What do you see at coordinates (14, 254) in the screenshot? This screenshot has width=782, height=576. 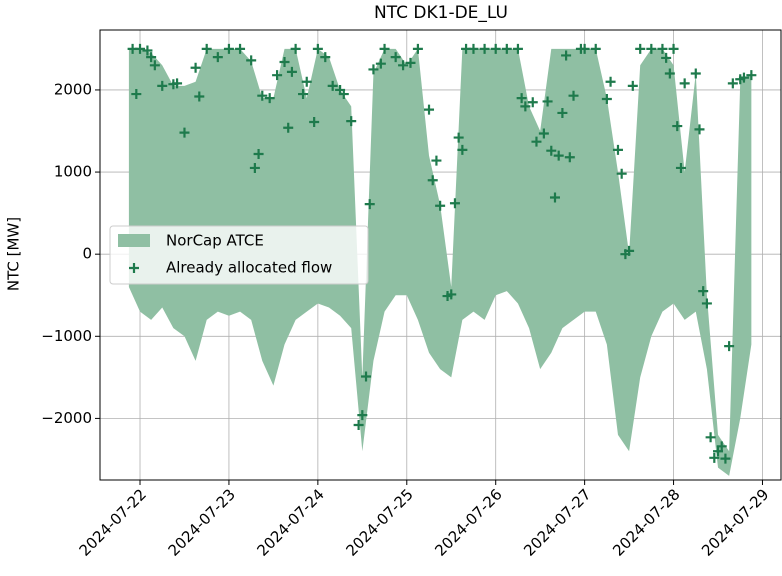 I see `y-axis-label: NTC [MW]` at bounding box center [14, 254].